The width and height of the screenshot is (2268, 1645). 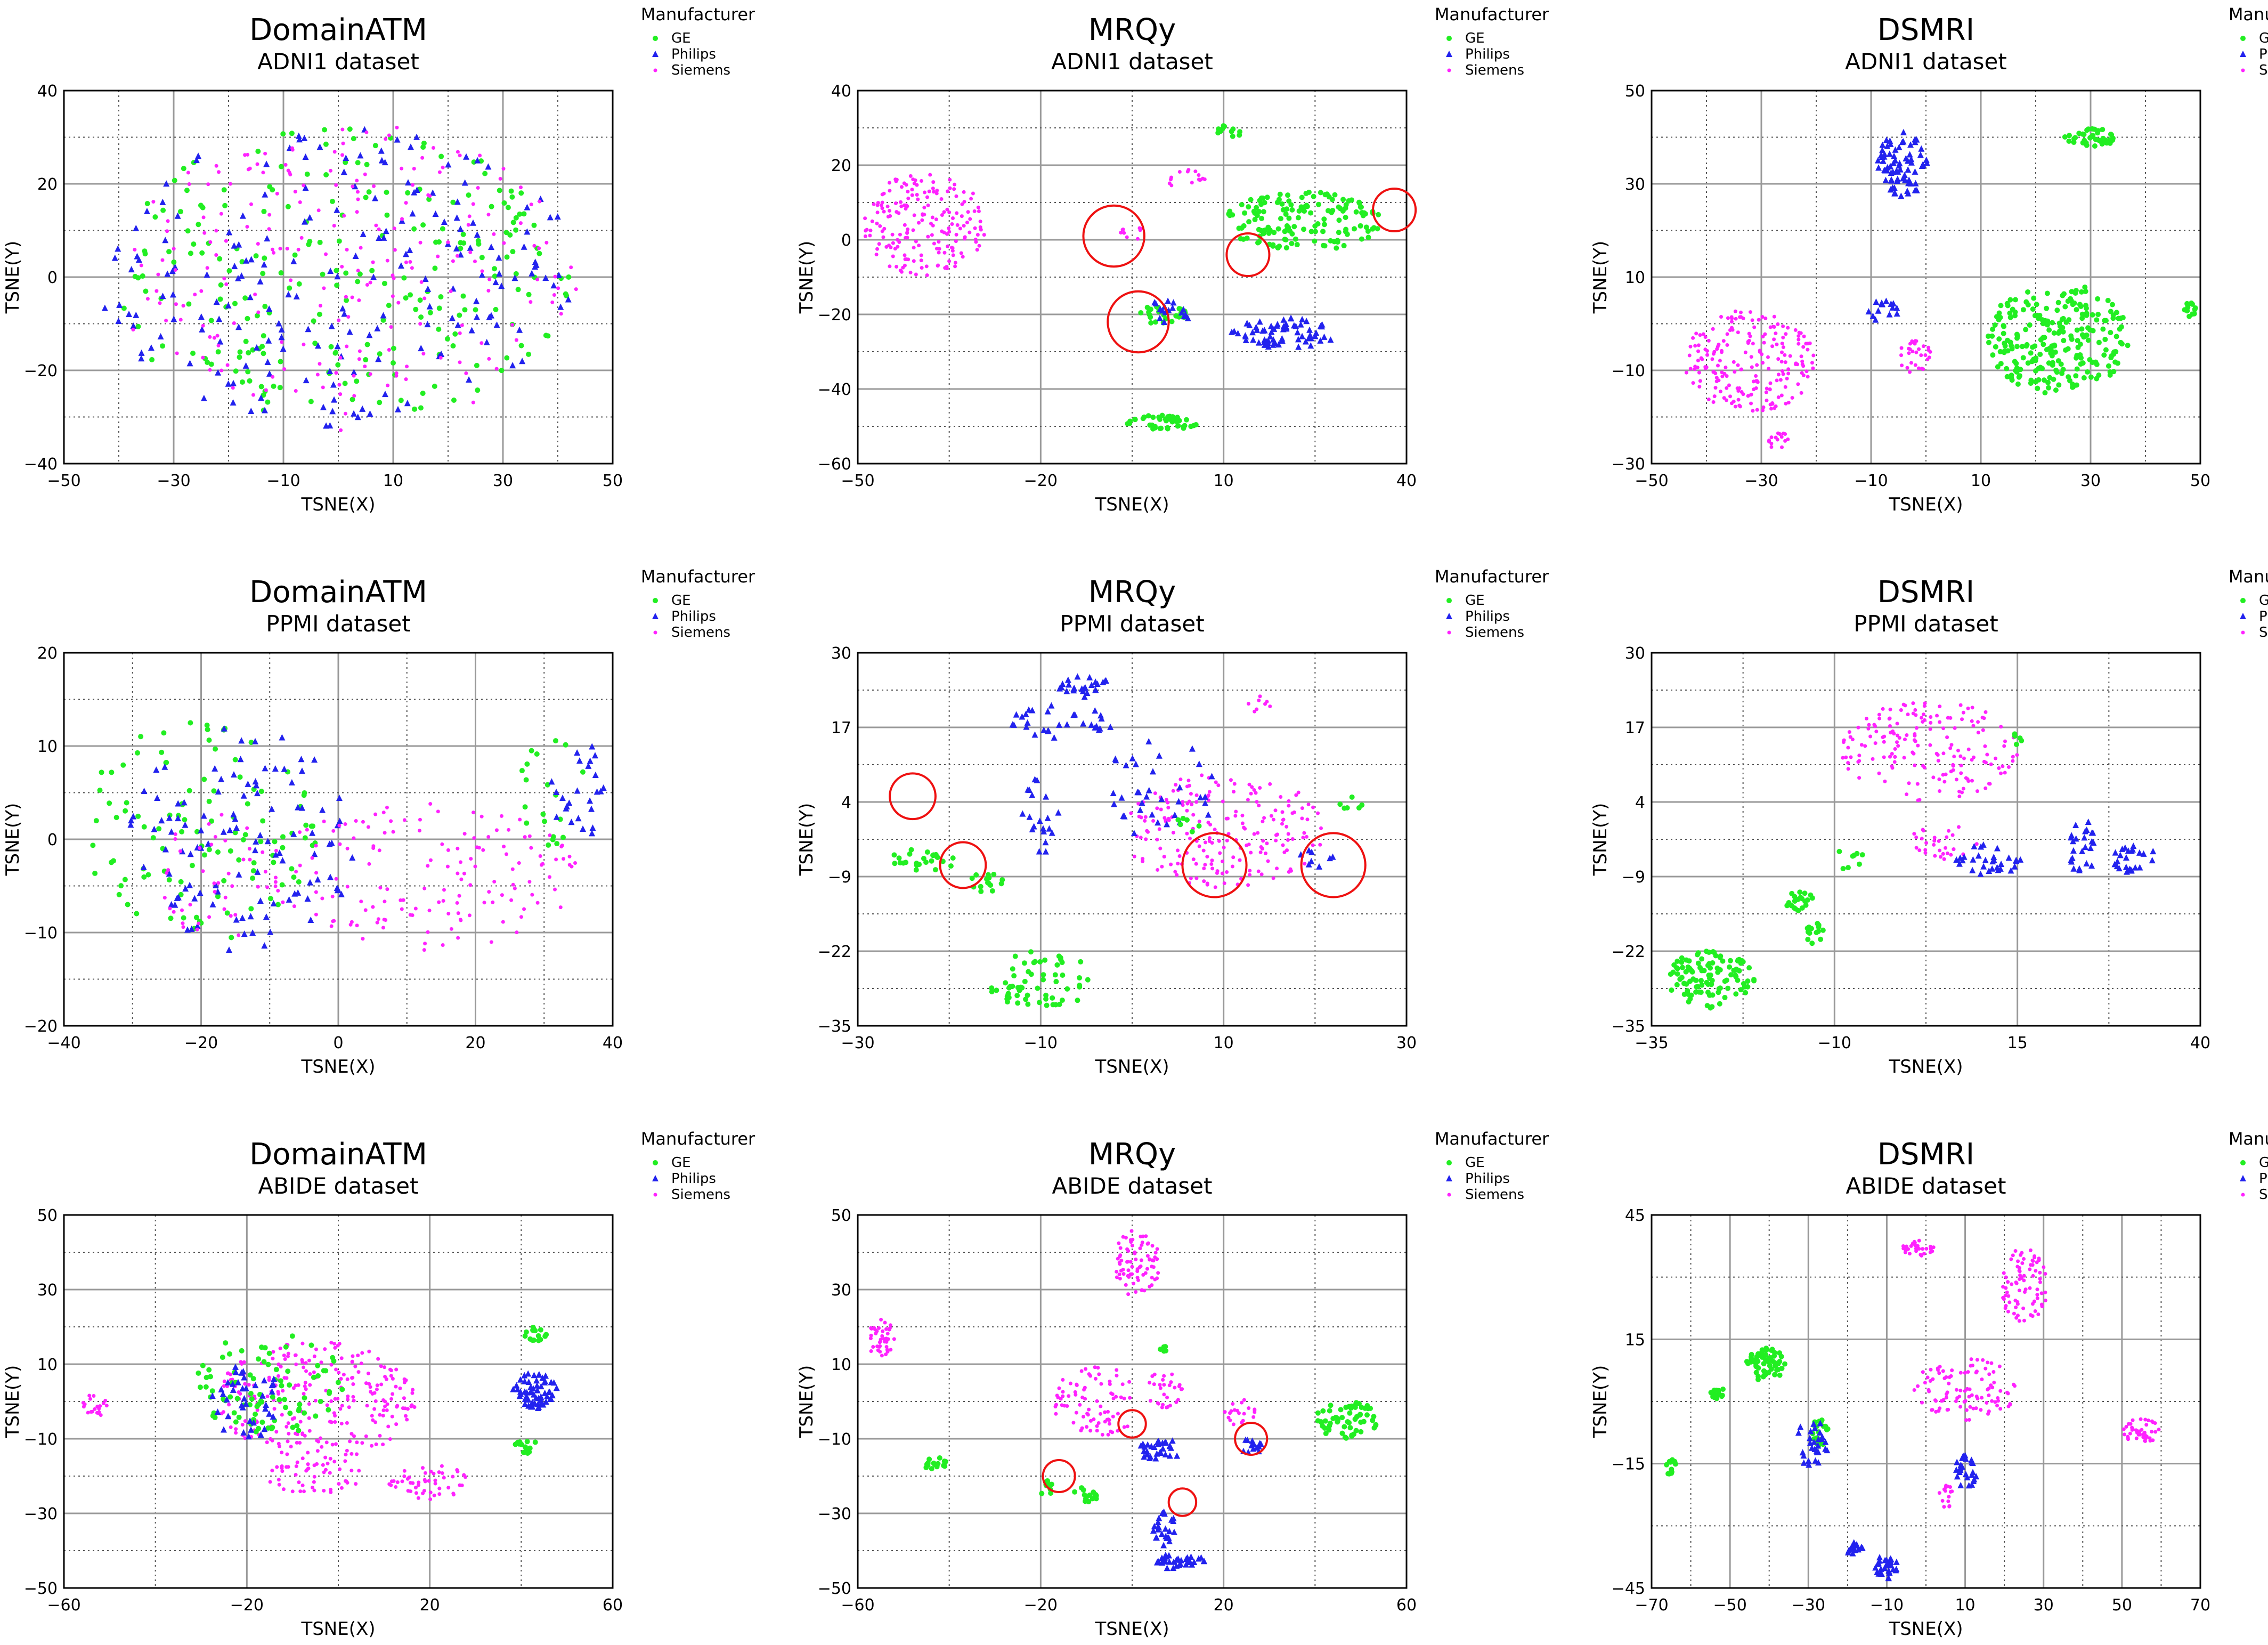 I want to click on legend-title: Manufacturer, so click(x=1492, y=576).